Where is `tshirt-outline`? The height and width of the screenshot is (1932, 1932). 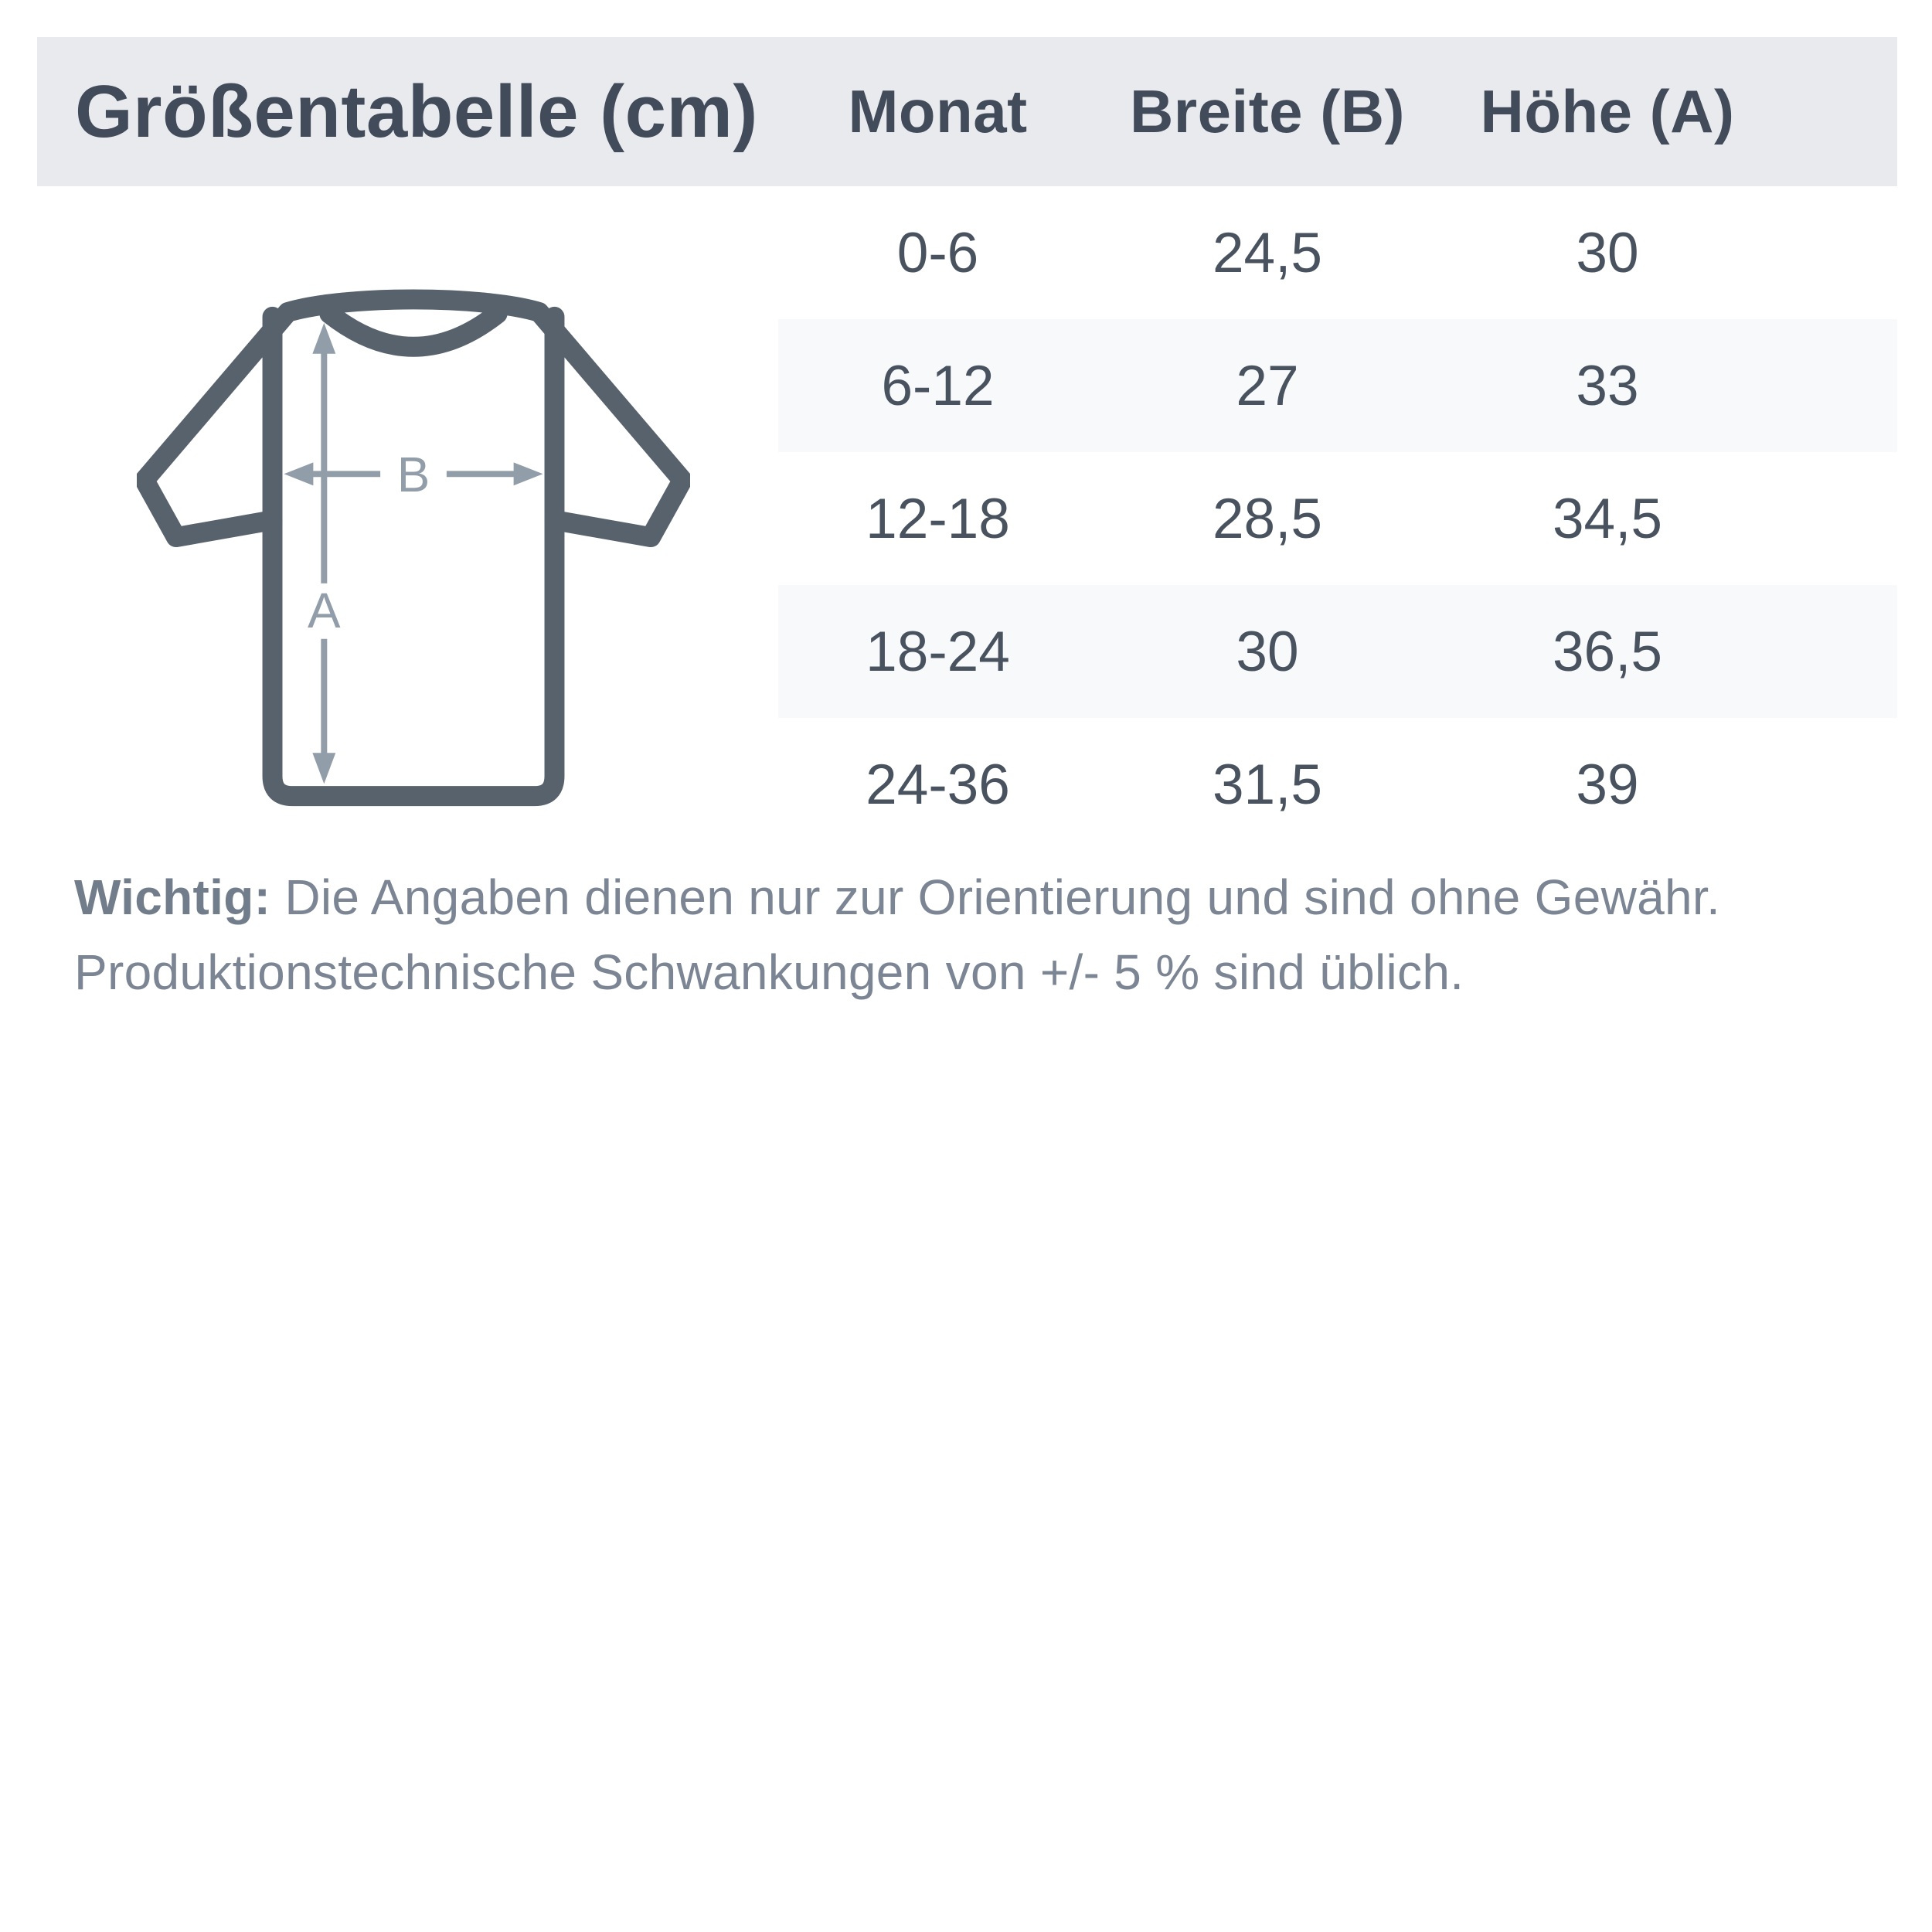 tshirt-outline is located at coordinates (414, 547).